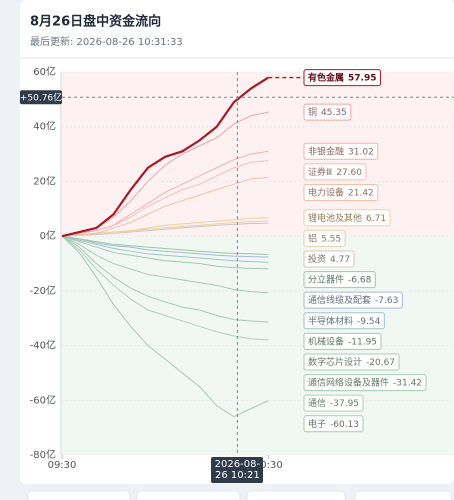 This screenshot has width=454, height=500. I want to click on end-label: 电力设备 21.42, so click(341, 192).